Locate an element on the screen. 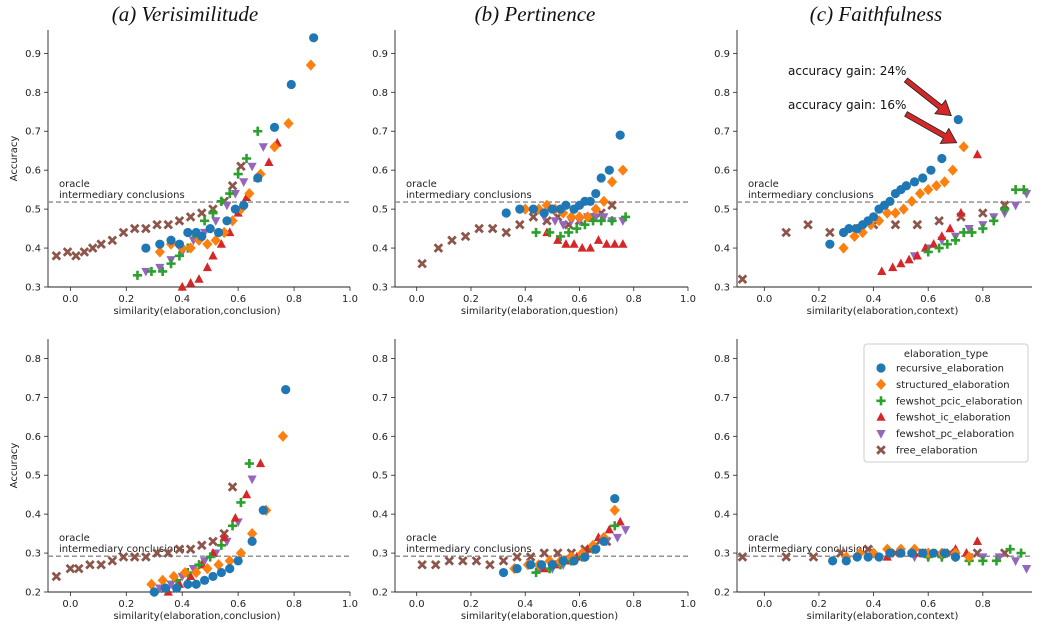  reference-label-line2: intermediary conclusions is located at coordinates (122, 549).